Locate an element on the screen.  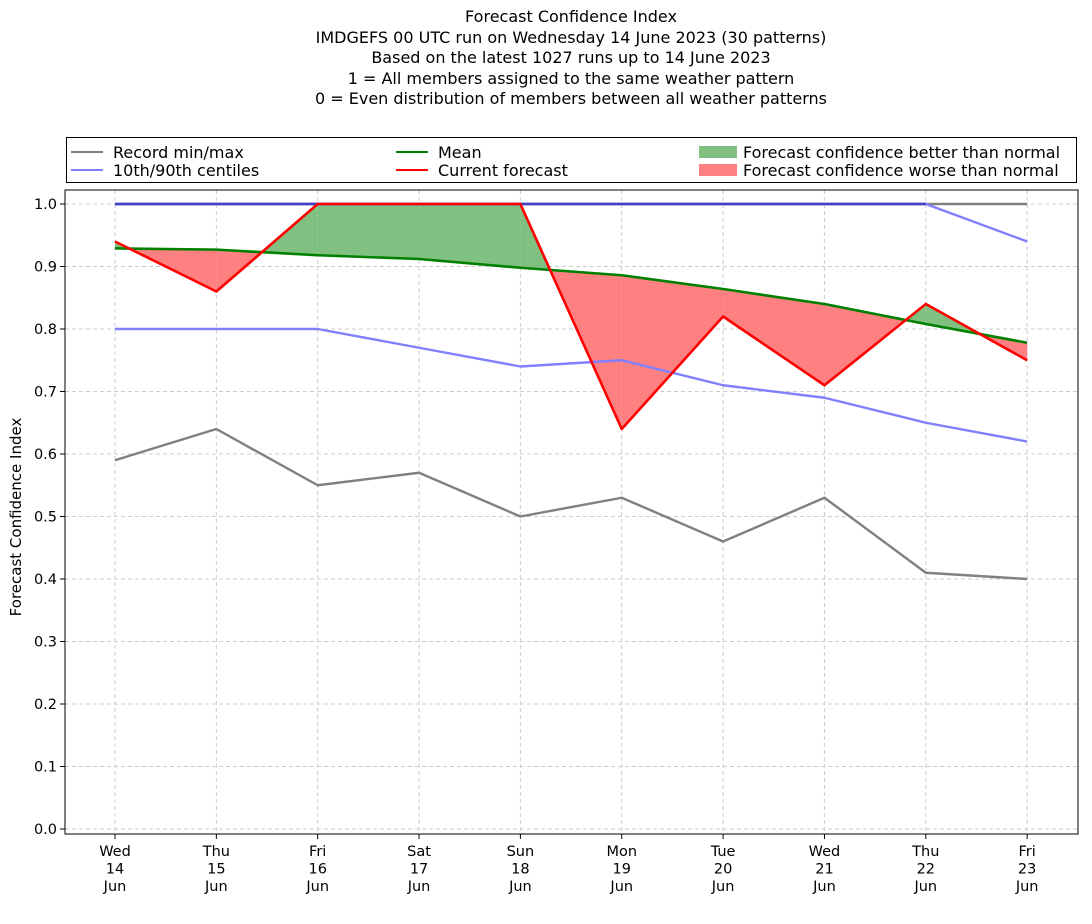
legend-item-current: Current forecast is located at coordinates (482, 170).